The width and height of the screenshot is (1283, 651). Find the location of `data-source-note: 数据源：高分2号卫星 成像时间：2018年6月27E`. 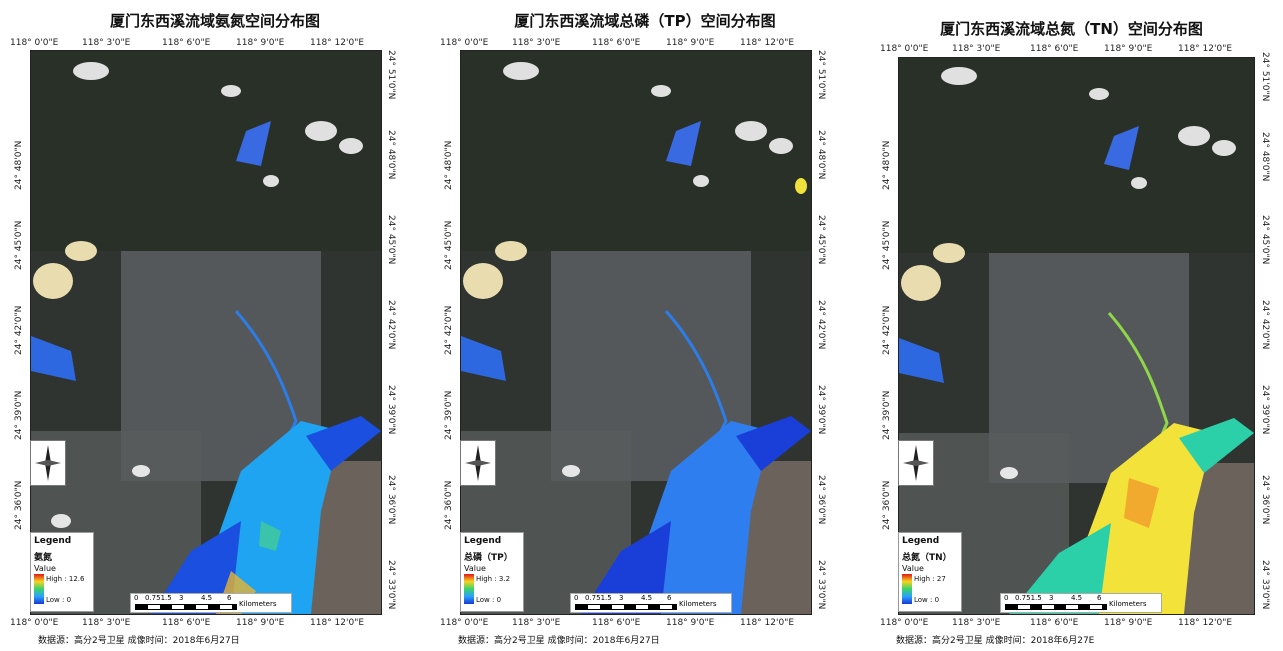

data-source-note: 数据源：高分2号卫星 成像时间：2018年6月27E is located at coordinates (995, 641).